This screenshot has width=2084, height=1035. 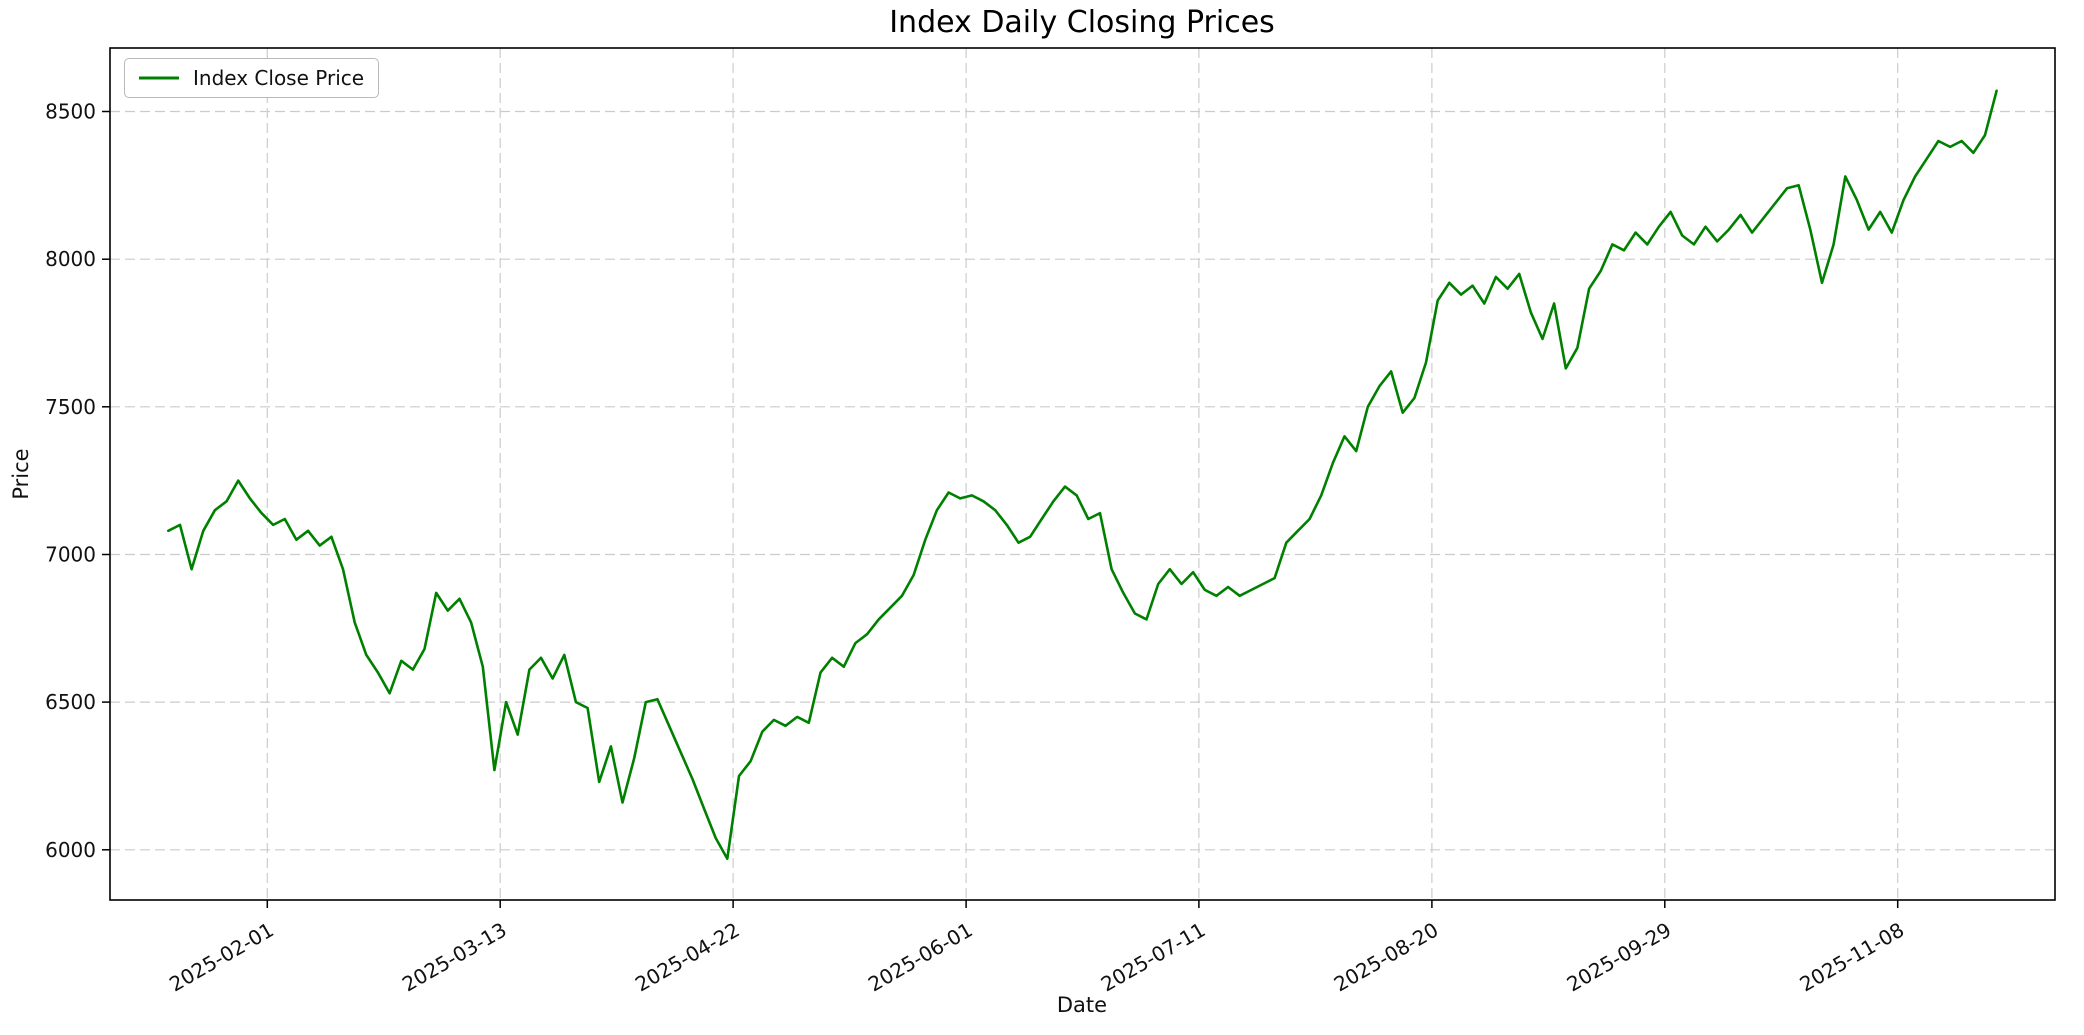 I want to click on x-tick-label: 2025-06-01, so click(x=920, y=957).